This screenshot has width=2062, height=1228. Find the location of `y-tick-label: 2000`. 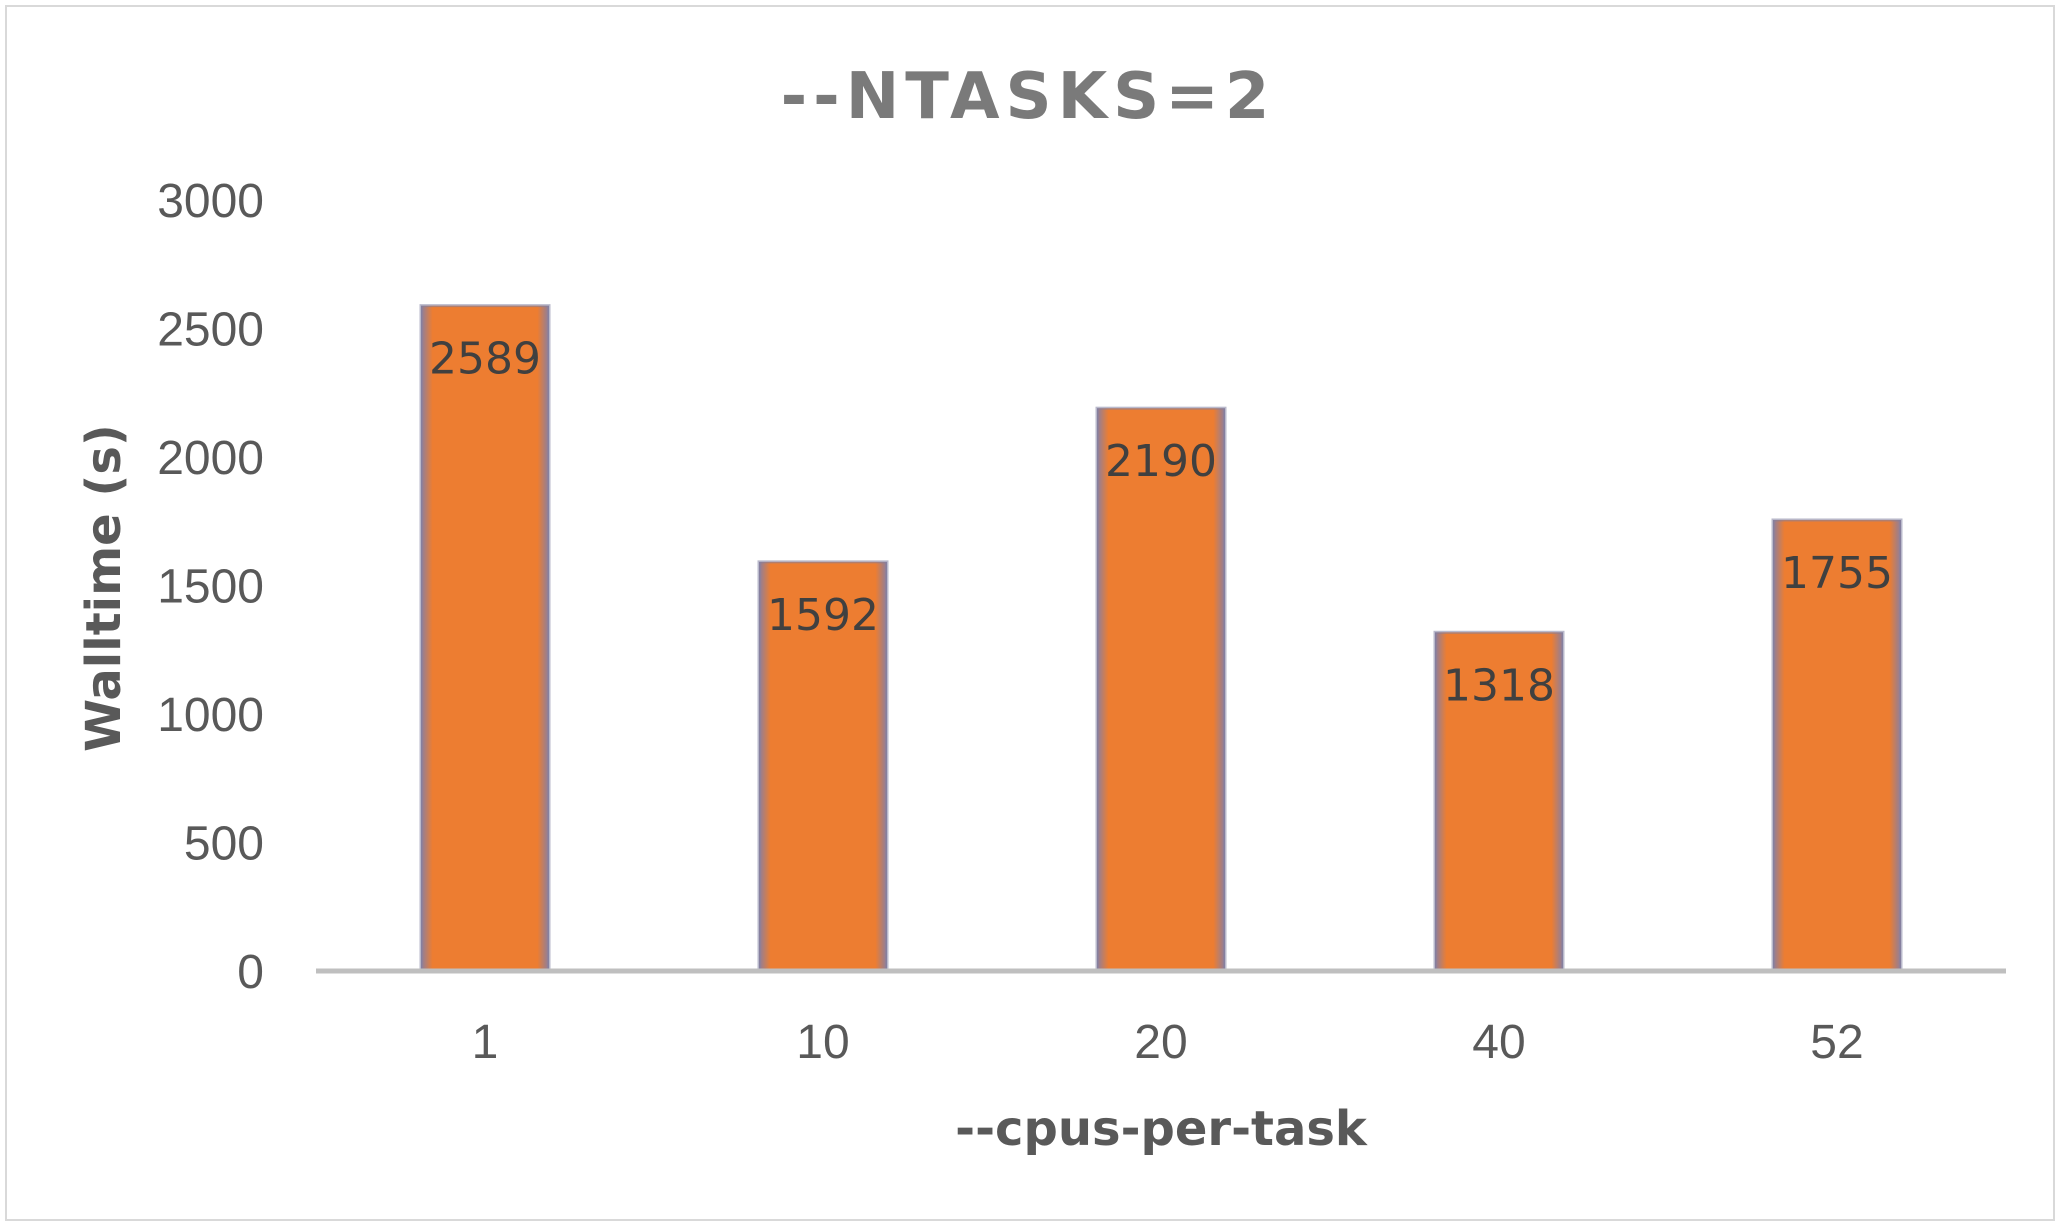

y-tick-label: 2000 is located at coordinates (210, 458).